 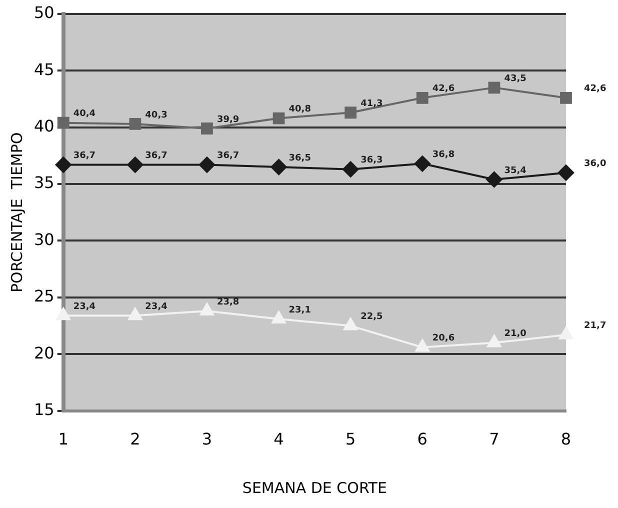 What do you see at coordinates (44, 126) in the screenshot?
I see `y-tick-label: 40` at bounding box center [44, 126].